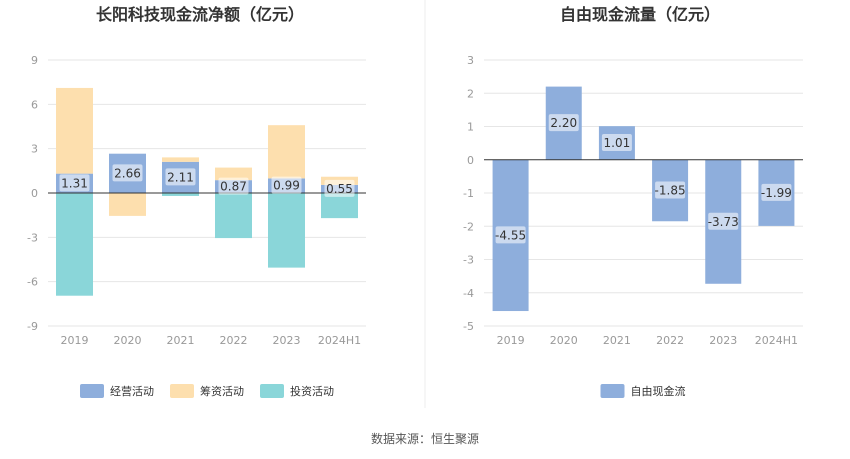  Describe the element at coordinates (286, 230) in the screenshot. I see `bar-2-2023` at that location.